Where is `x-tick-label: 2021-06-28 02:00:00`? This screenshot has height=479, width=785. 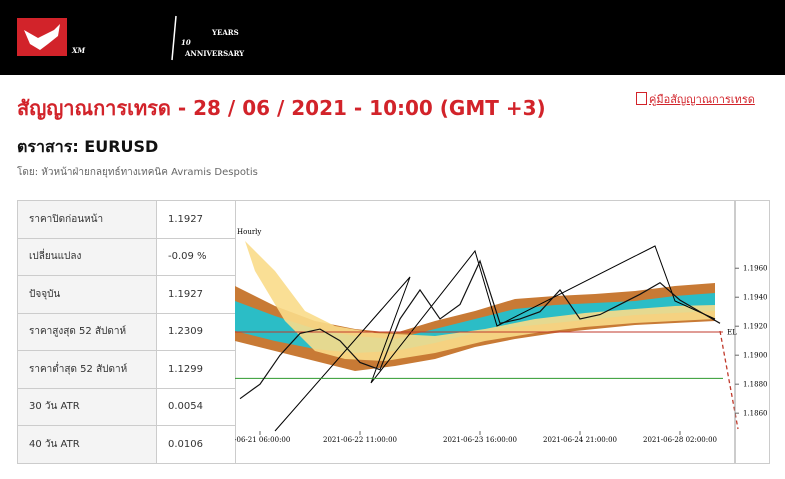 x-tick-label: 2021-06-28 02:00:00 is located at coordinates (680, 440).